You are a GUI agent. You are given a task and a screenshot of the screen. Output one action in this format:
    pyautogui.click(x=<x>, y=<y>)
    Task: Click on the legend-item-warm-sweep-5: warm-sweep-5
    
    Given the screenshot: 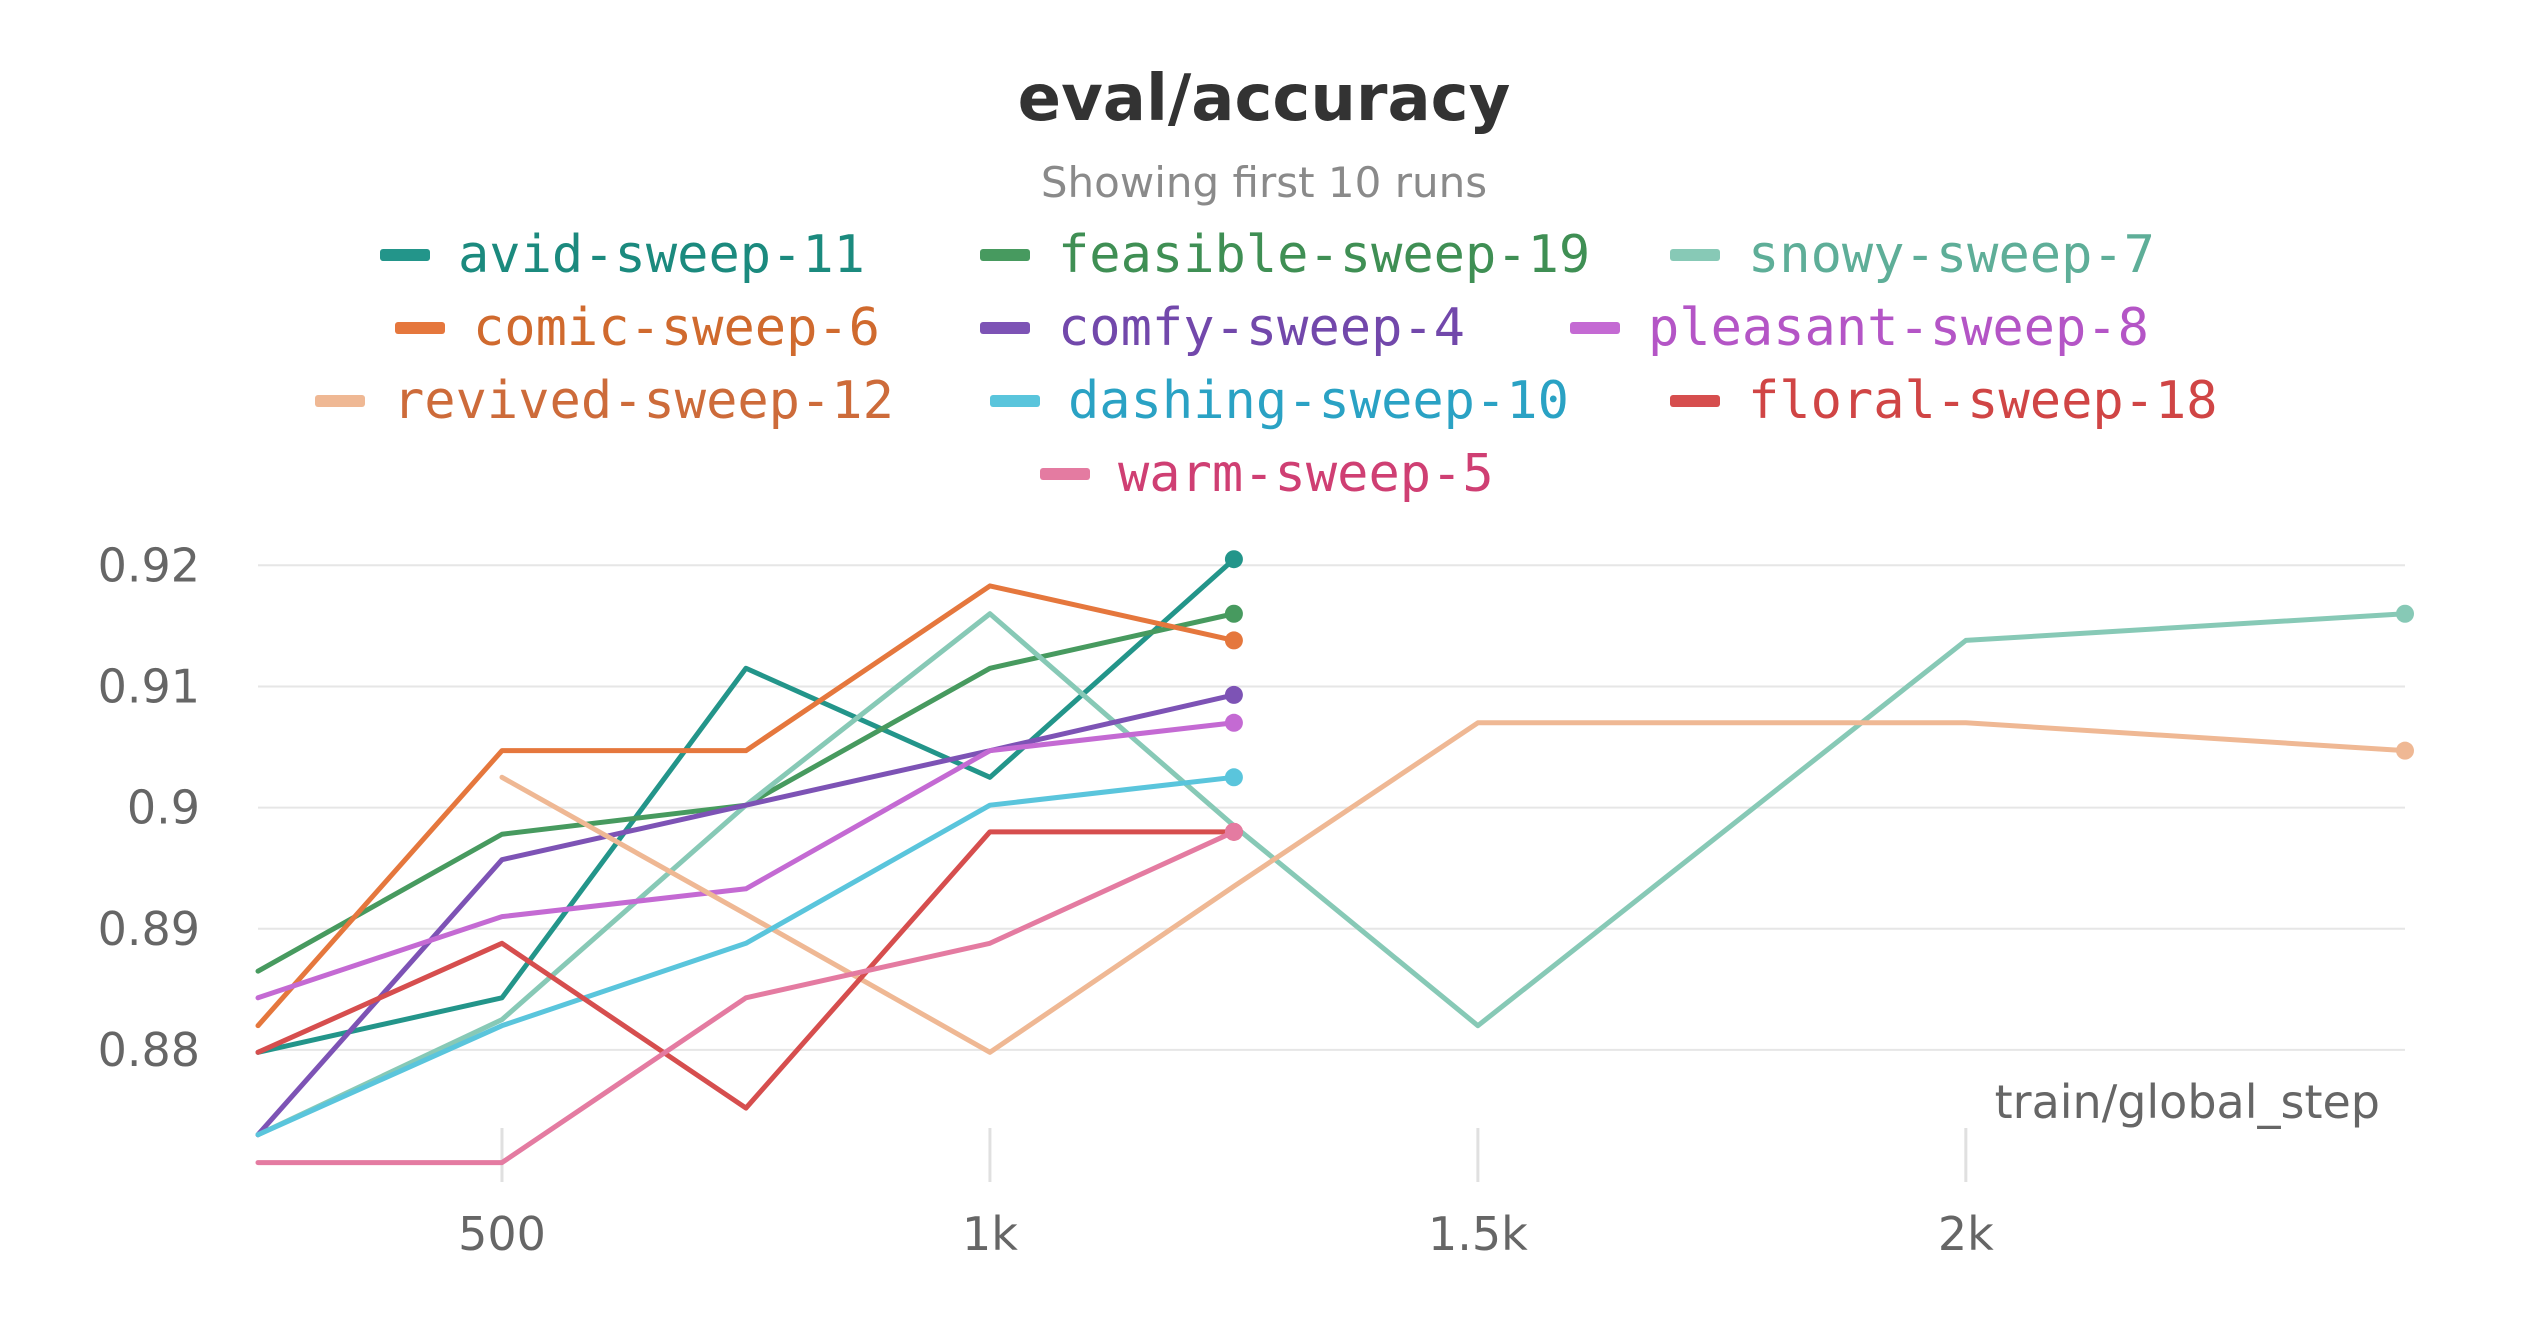 What is the action you would take?
    pyautogui.click(x=1267, y=474)
    